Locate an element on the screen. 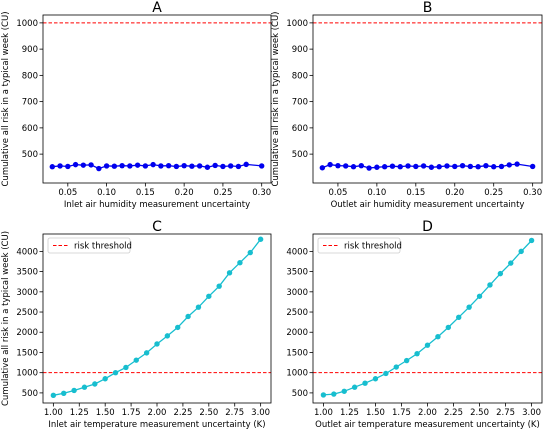 The image size is (550, 437). x-tick-label: 0.15 is located at coordinates (415, 193).